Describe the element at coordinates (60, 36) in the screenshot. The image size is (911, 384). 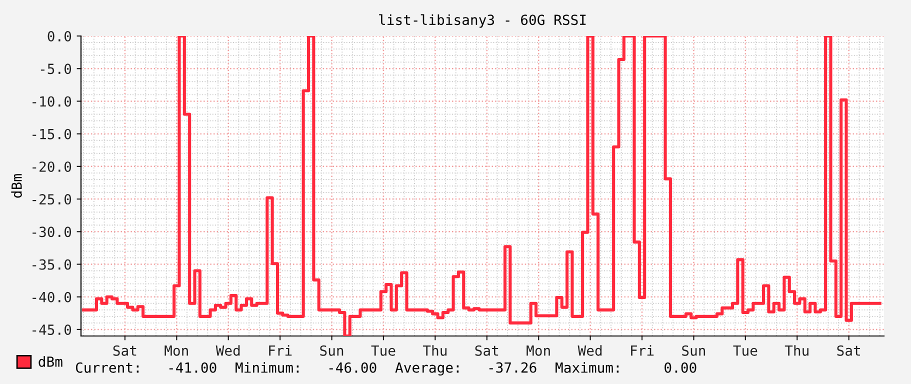
I see `y-tick-label: 0.0` at that location.